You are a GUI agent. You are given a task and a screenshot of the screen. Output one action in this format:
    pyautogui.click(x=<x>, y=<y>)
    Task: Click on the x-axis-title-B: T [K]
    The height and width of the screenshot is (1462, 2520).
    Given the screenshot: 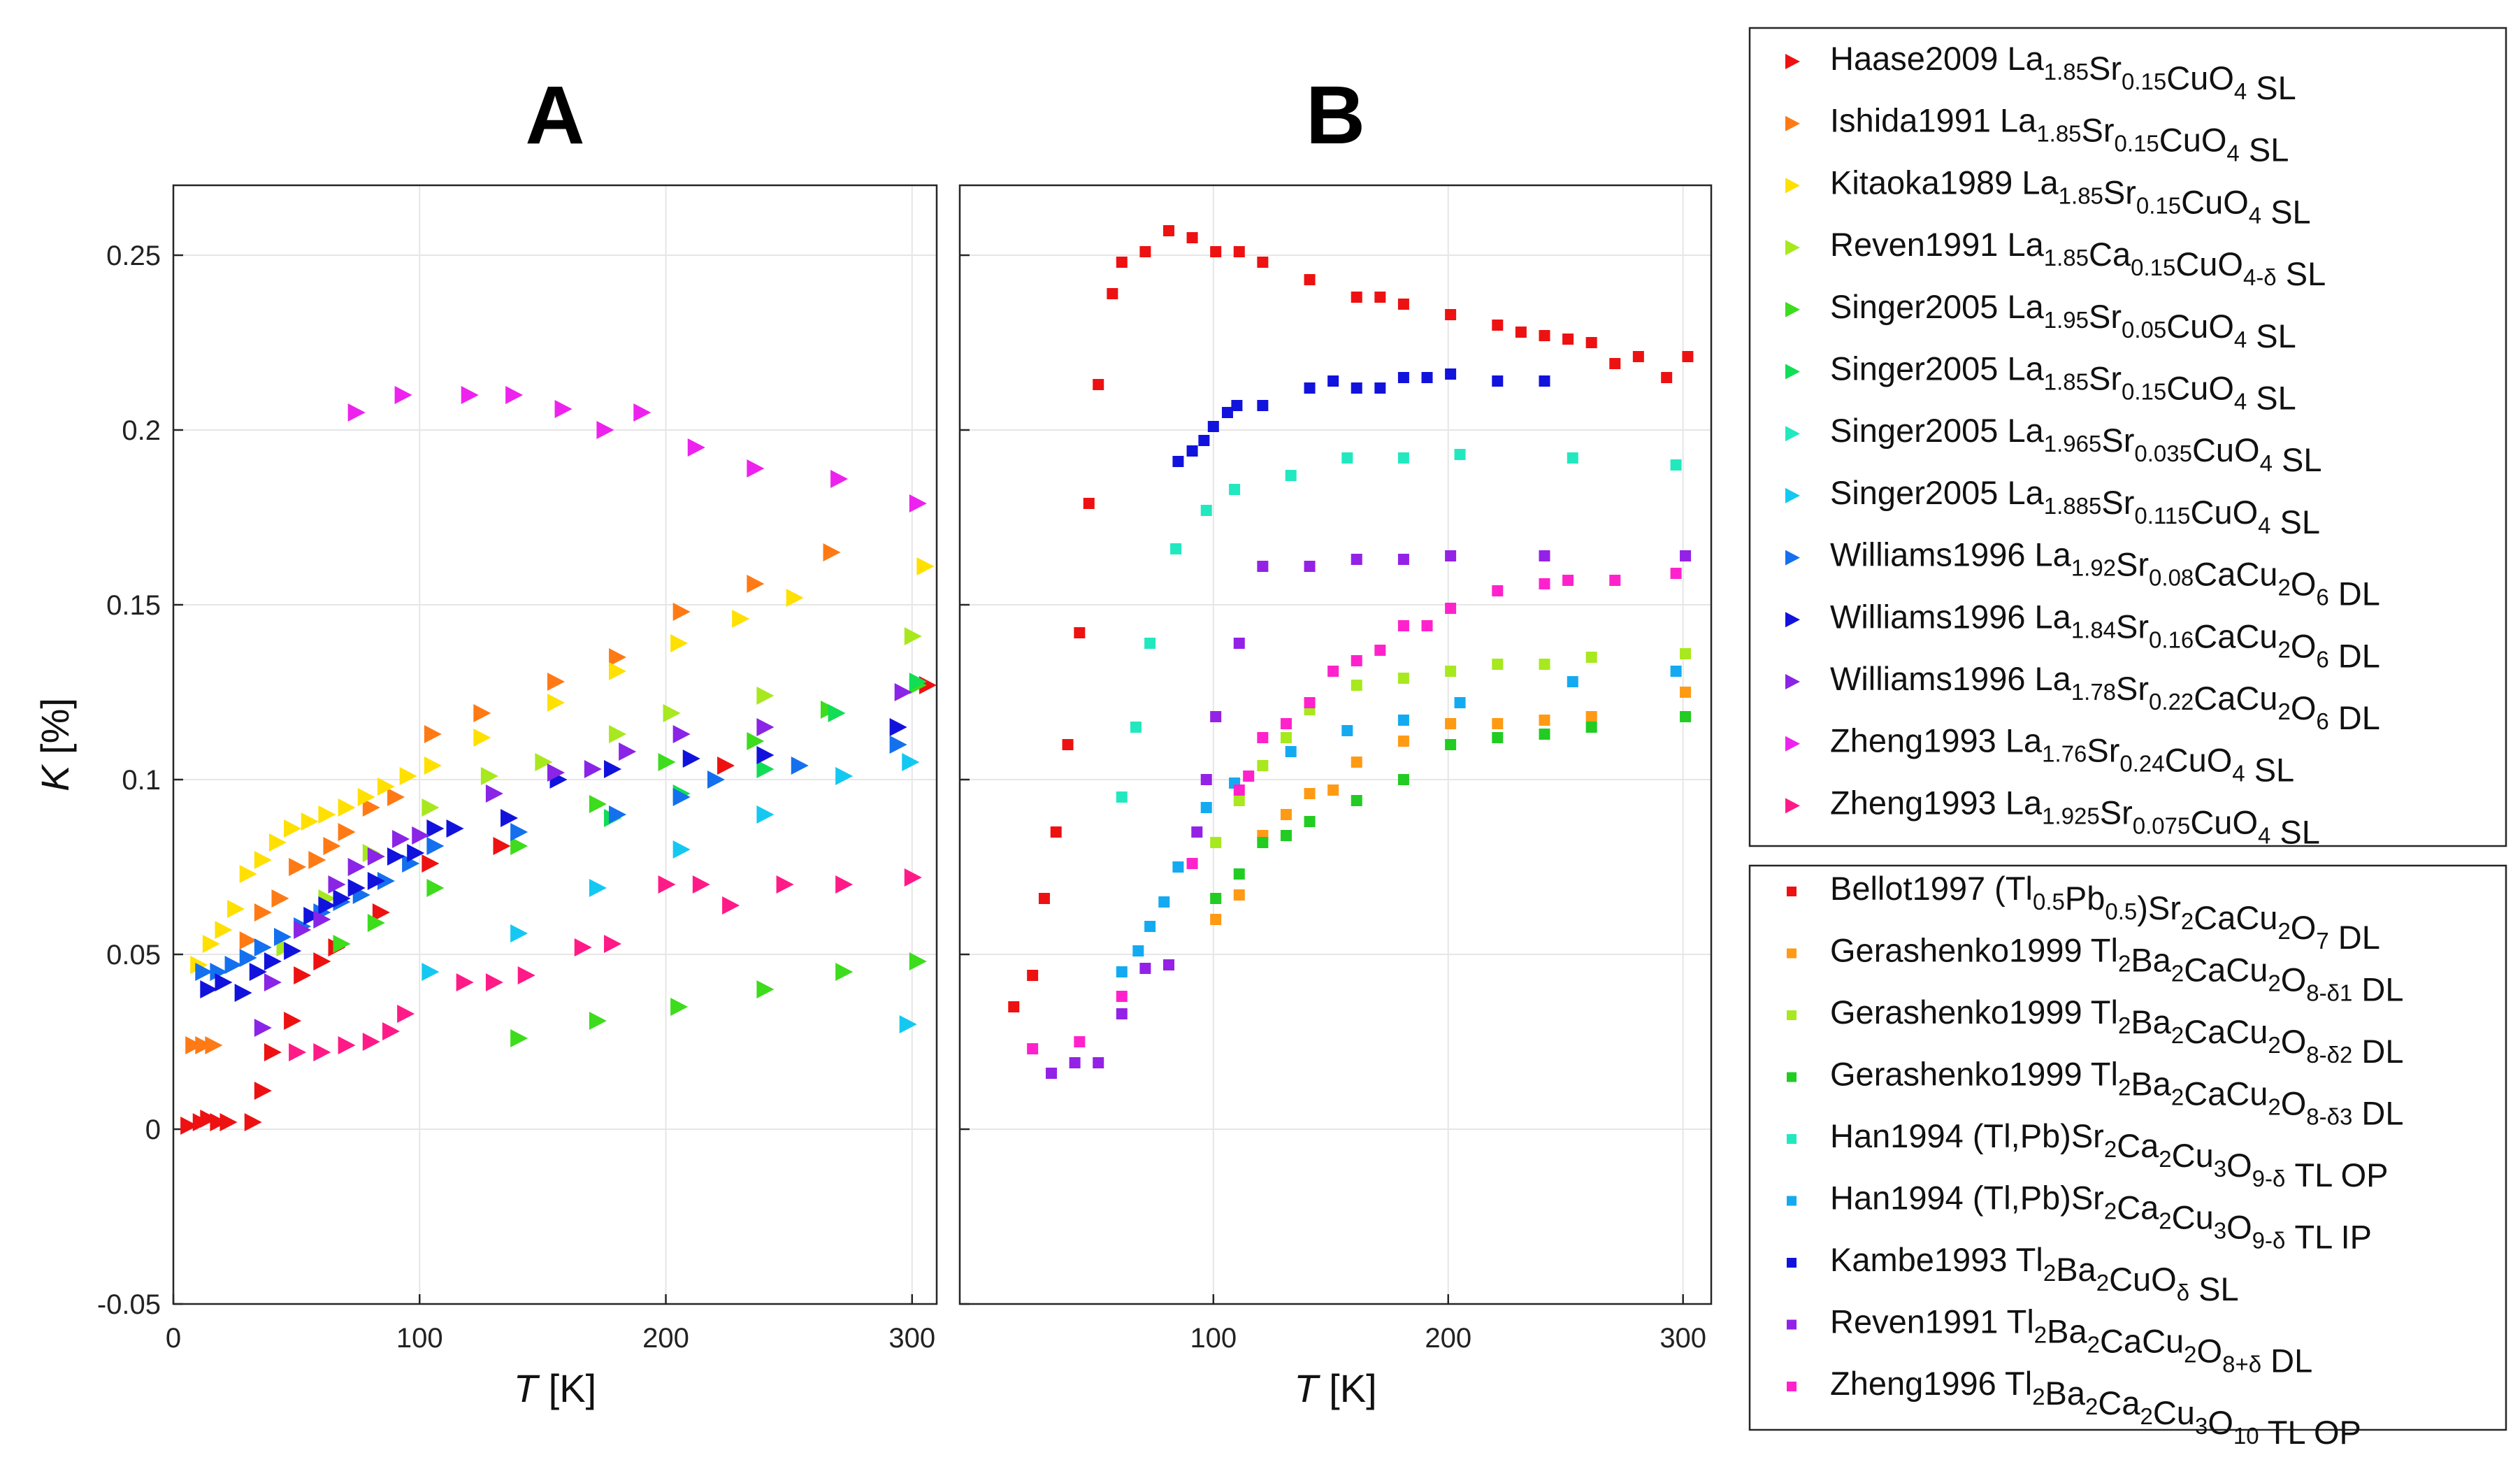 What is the action you would take?
    pyautogui.click(x=1335, y=1388)
    